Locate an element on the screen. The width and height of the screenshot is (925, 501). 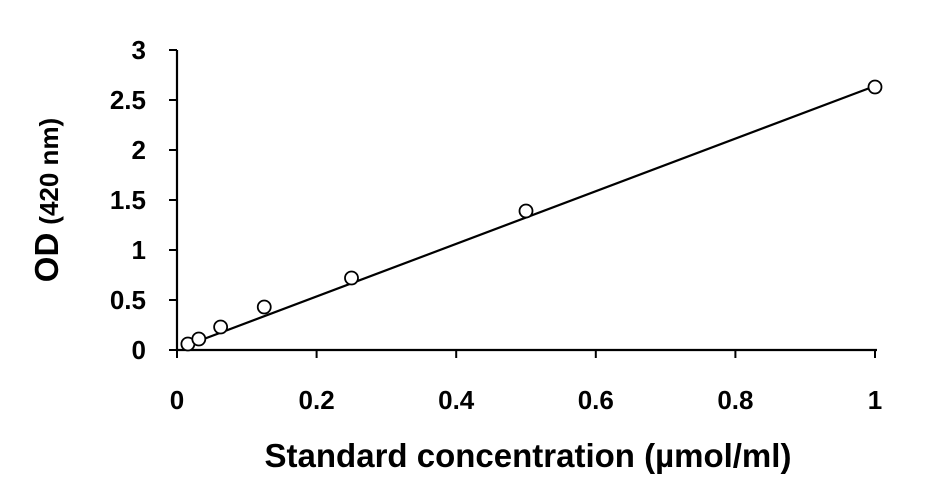
y-axis-ticks: 0 0.5 1 1.5 2 2.5 3 is located at coordinates (143, 200).